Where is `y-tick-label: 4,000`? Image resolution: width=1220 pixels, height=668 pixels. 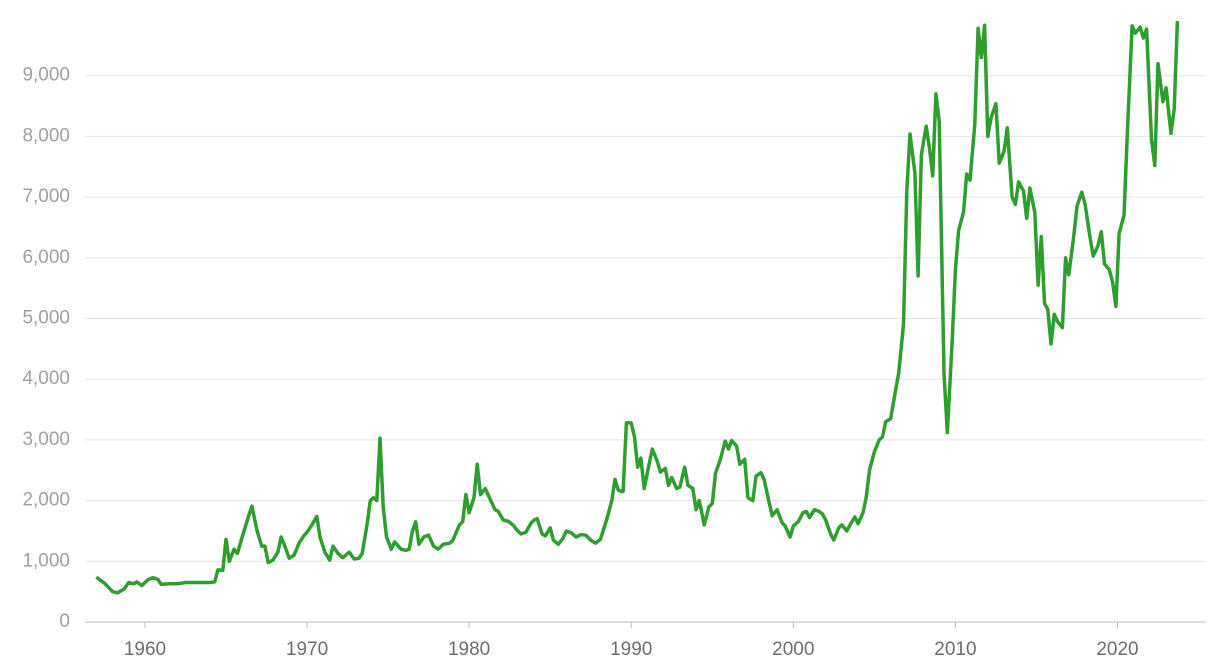
y-tick-label: 4,000 is located at coordinates (46, 378).